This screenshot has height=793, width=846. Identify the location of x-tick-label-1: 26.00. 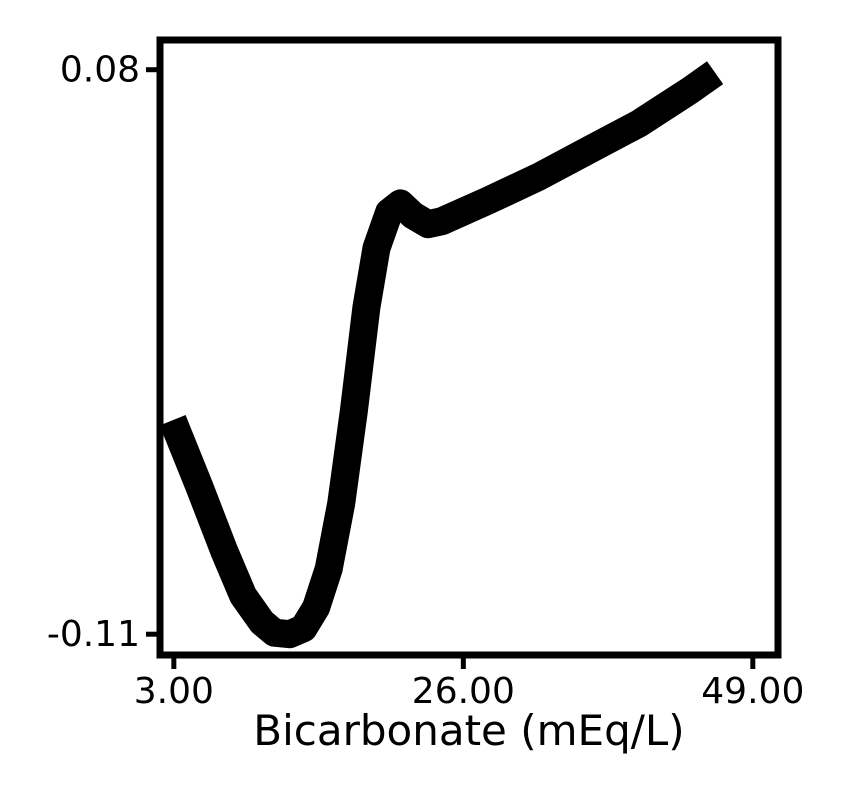
(463, 691).